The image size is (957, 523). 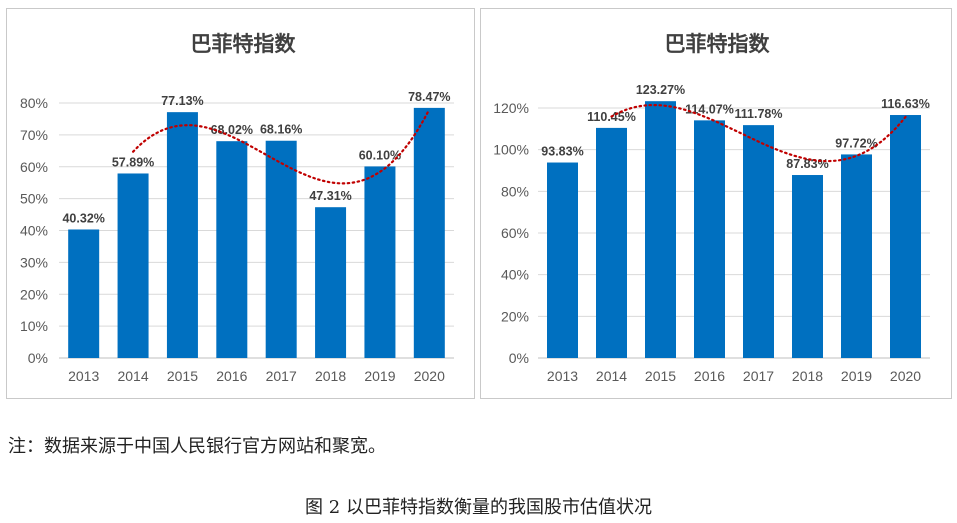 I want to click on y-tick-label: 70%, so click(x=34, y=135).